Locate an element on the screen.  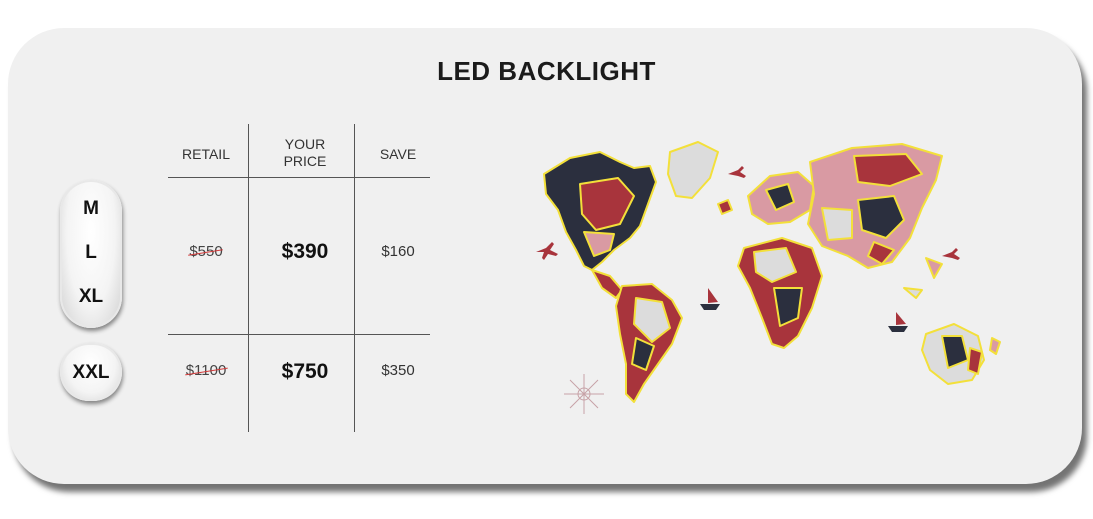
greenland-shape is located at coordinates (693, 170).